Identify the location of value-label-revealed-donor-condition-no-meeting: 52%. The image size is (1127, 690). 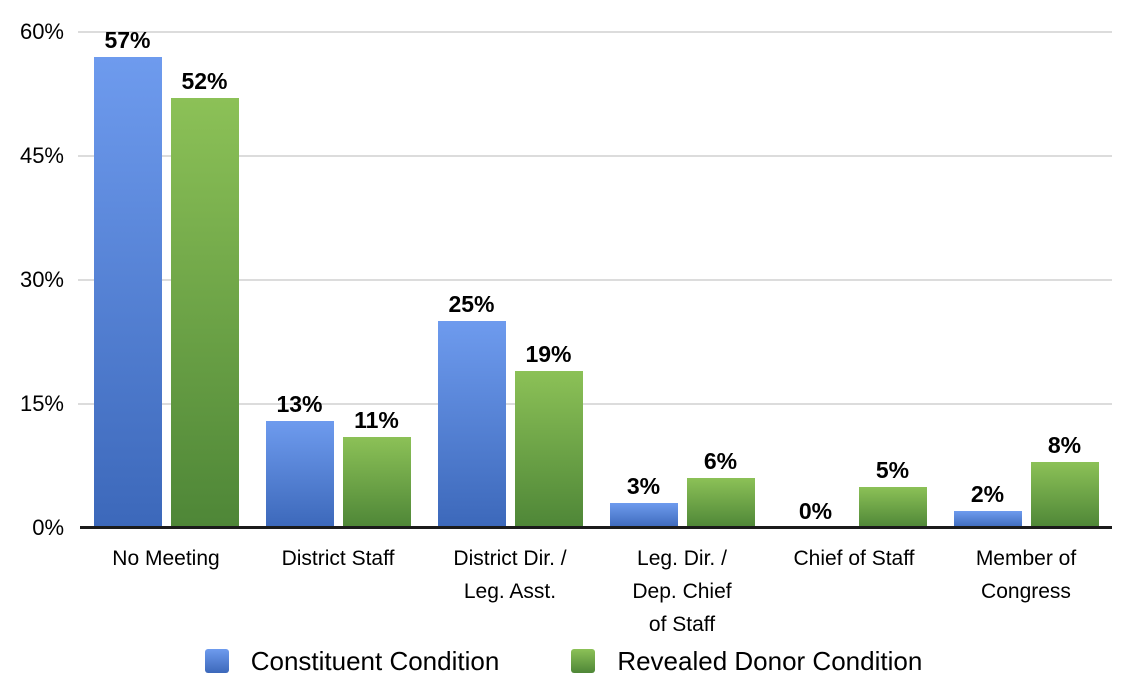
(204, 81).